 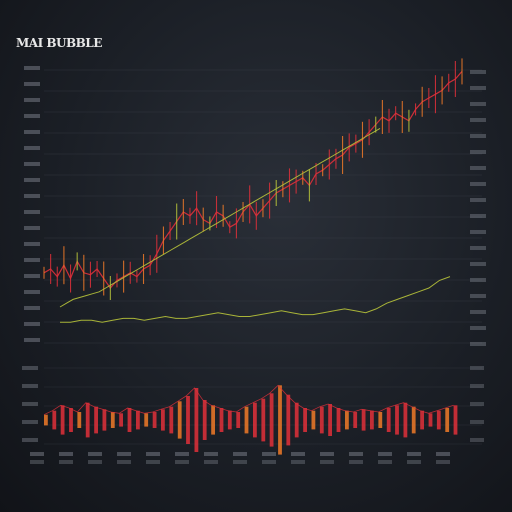 What do you see at coordinates (248, 400) in the screenshot?
I see `volume-outline` at bounding box center [248, 400].